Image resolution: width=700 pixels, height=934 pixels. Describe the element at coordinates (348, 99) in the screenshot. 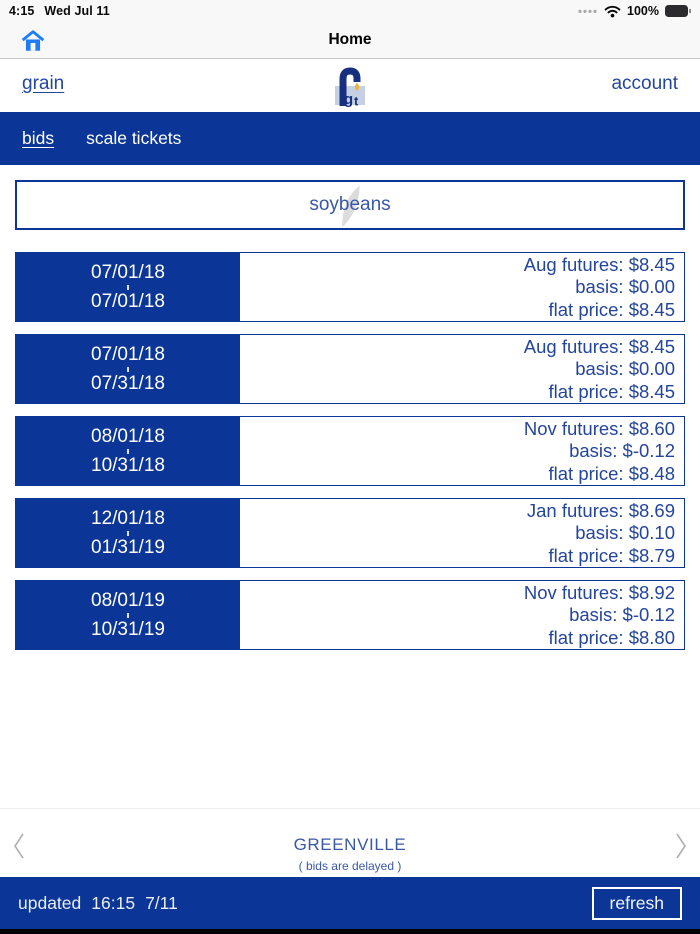

I see `logo-letter-g: g` at that location.